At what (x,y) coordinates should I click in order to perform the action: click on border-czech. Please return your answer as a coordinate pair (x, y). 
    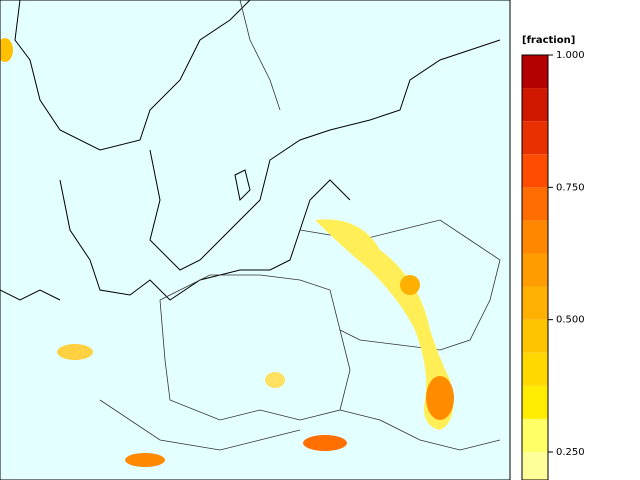
    Looking at the image, I should click on (200, 425).